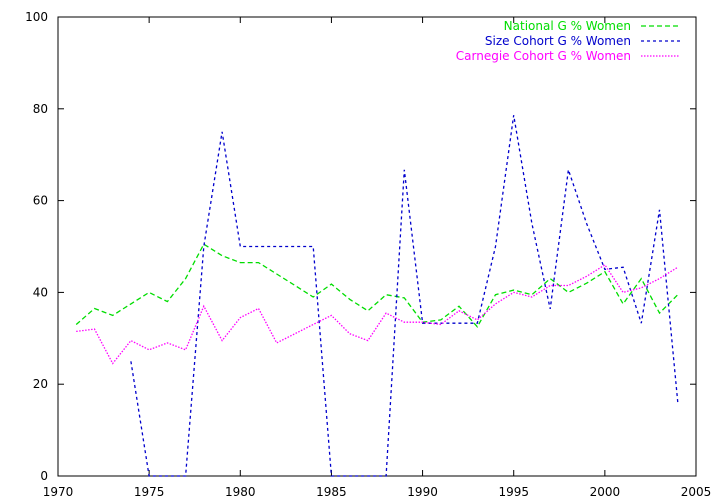  I want to click on x-tick-label: 1990, so click(422, 492).